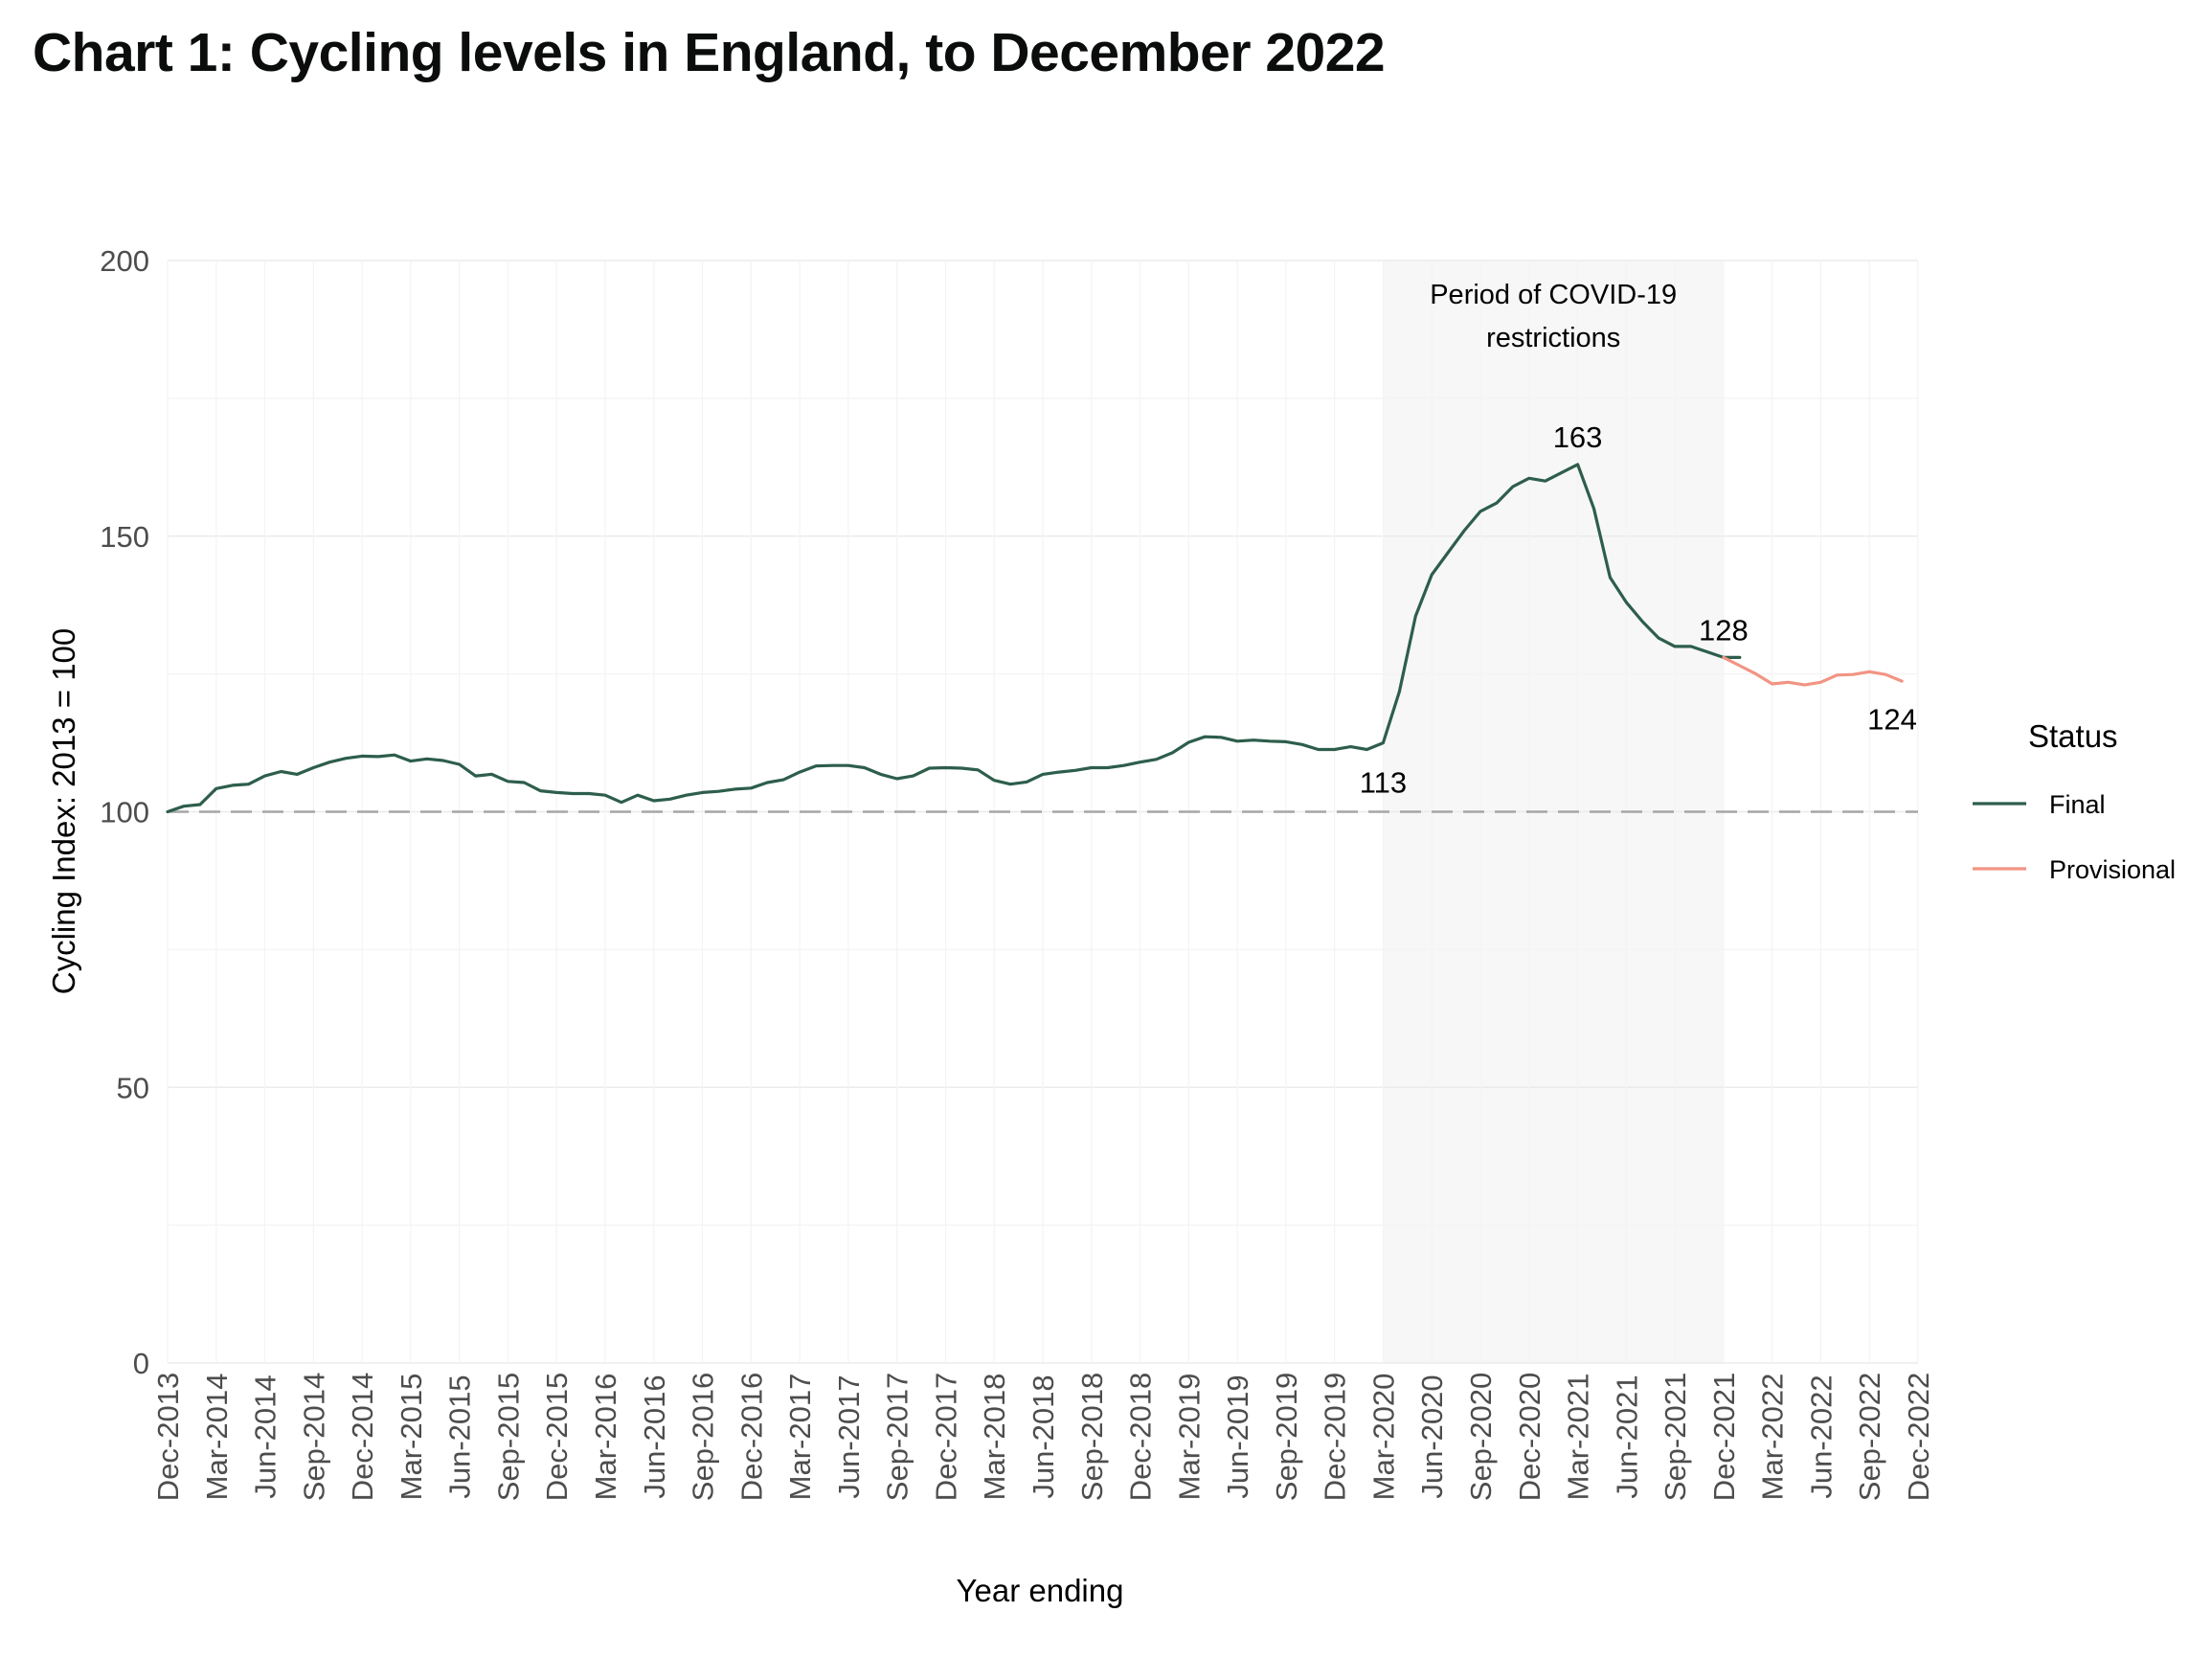  I want to click on x-tick-label: Sep-2015, so click(508, 1437).